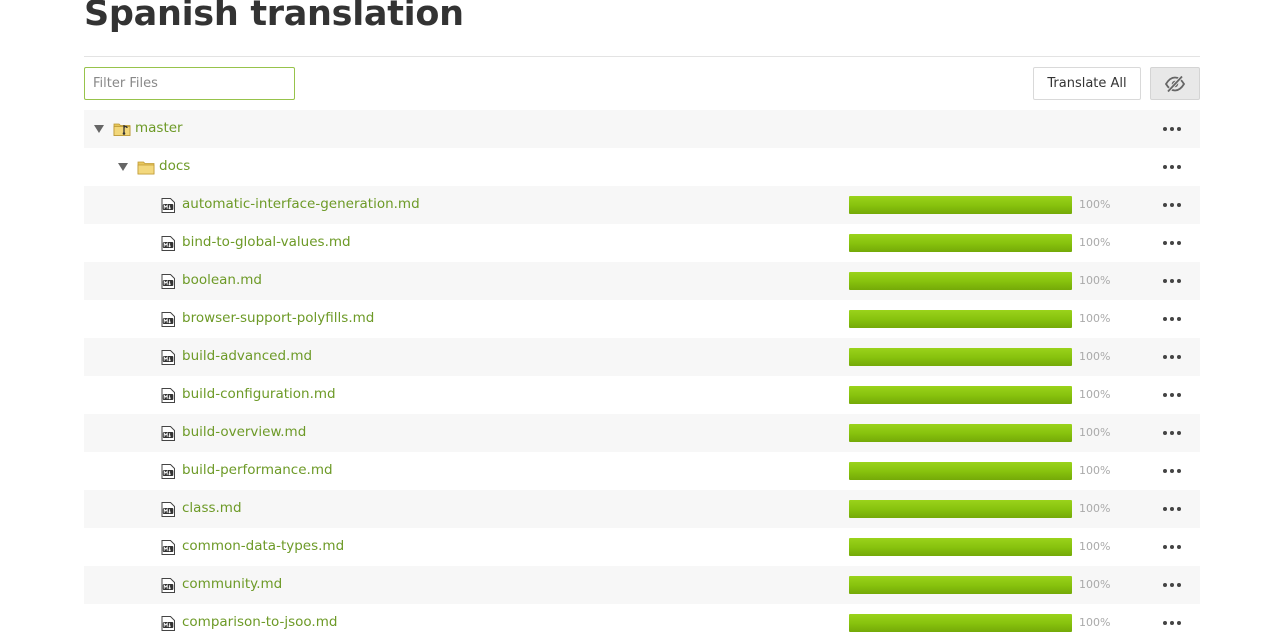 The width and height of the screenshot is (1280, 642). What do you see at coordinates (146, 169) in the screenshot?
I see `folder-icon` at bounding box center [146, 169].